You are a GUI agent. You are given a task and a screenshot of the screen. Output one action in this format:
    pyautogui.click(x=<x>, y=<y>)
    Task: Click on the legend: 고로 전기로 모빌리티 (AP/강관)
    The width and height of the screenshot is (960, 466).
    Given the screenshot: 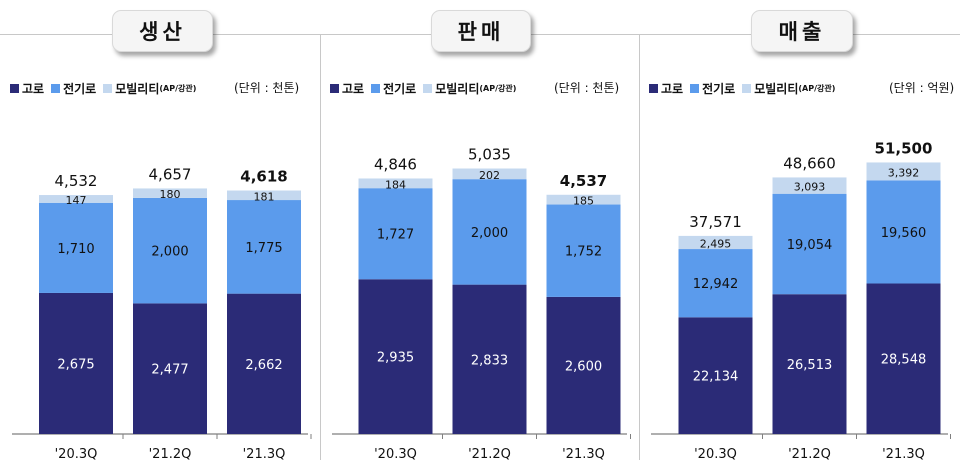 What is the action you would take?
    pyautogui.click(x=426, y=88)
    